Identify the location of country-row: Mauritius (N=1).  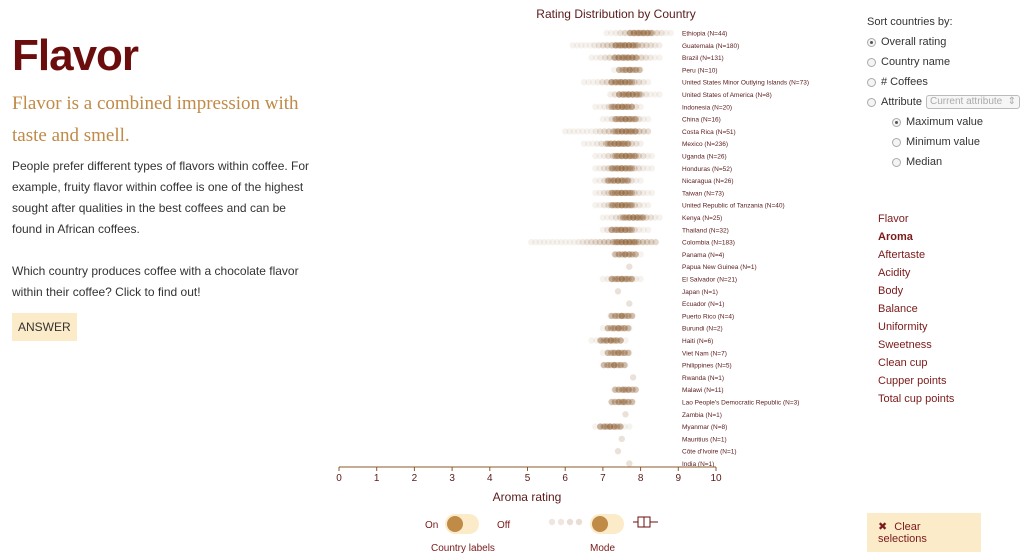
(672, 439).